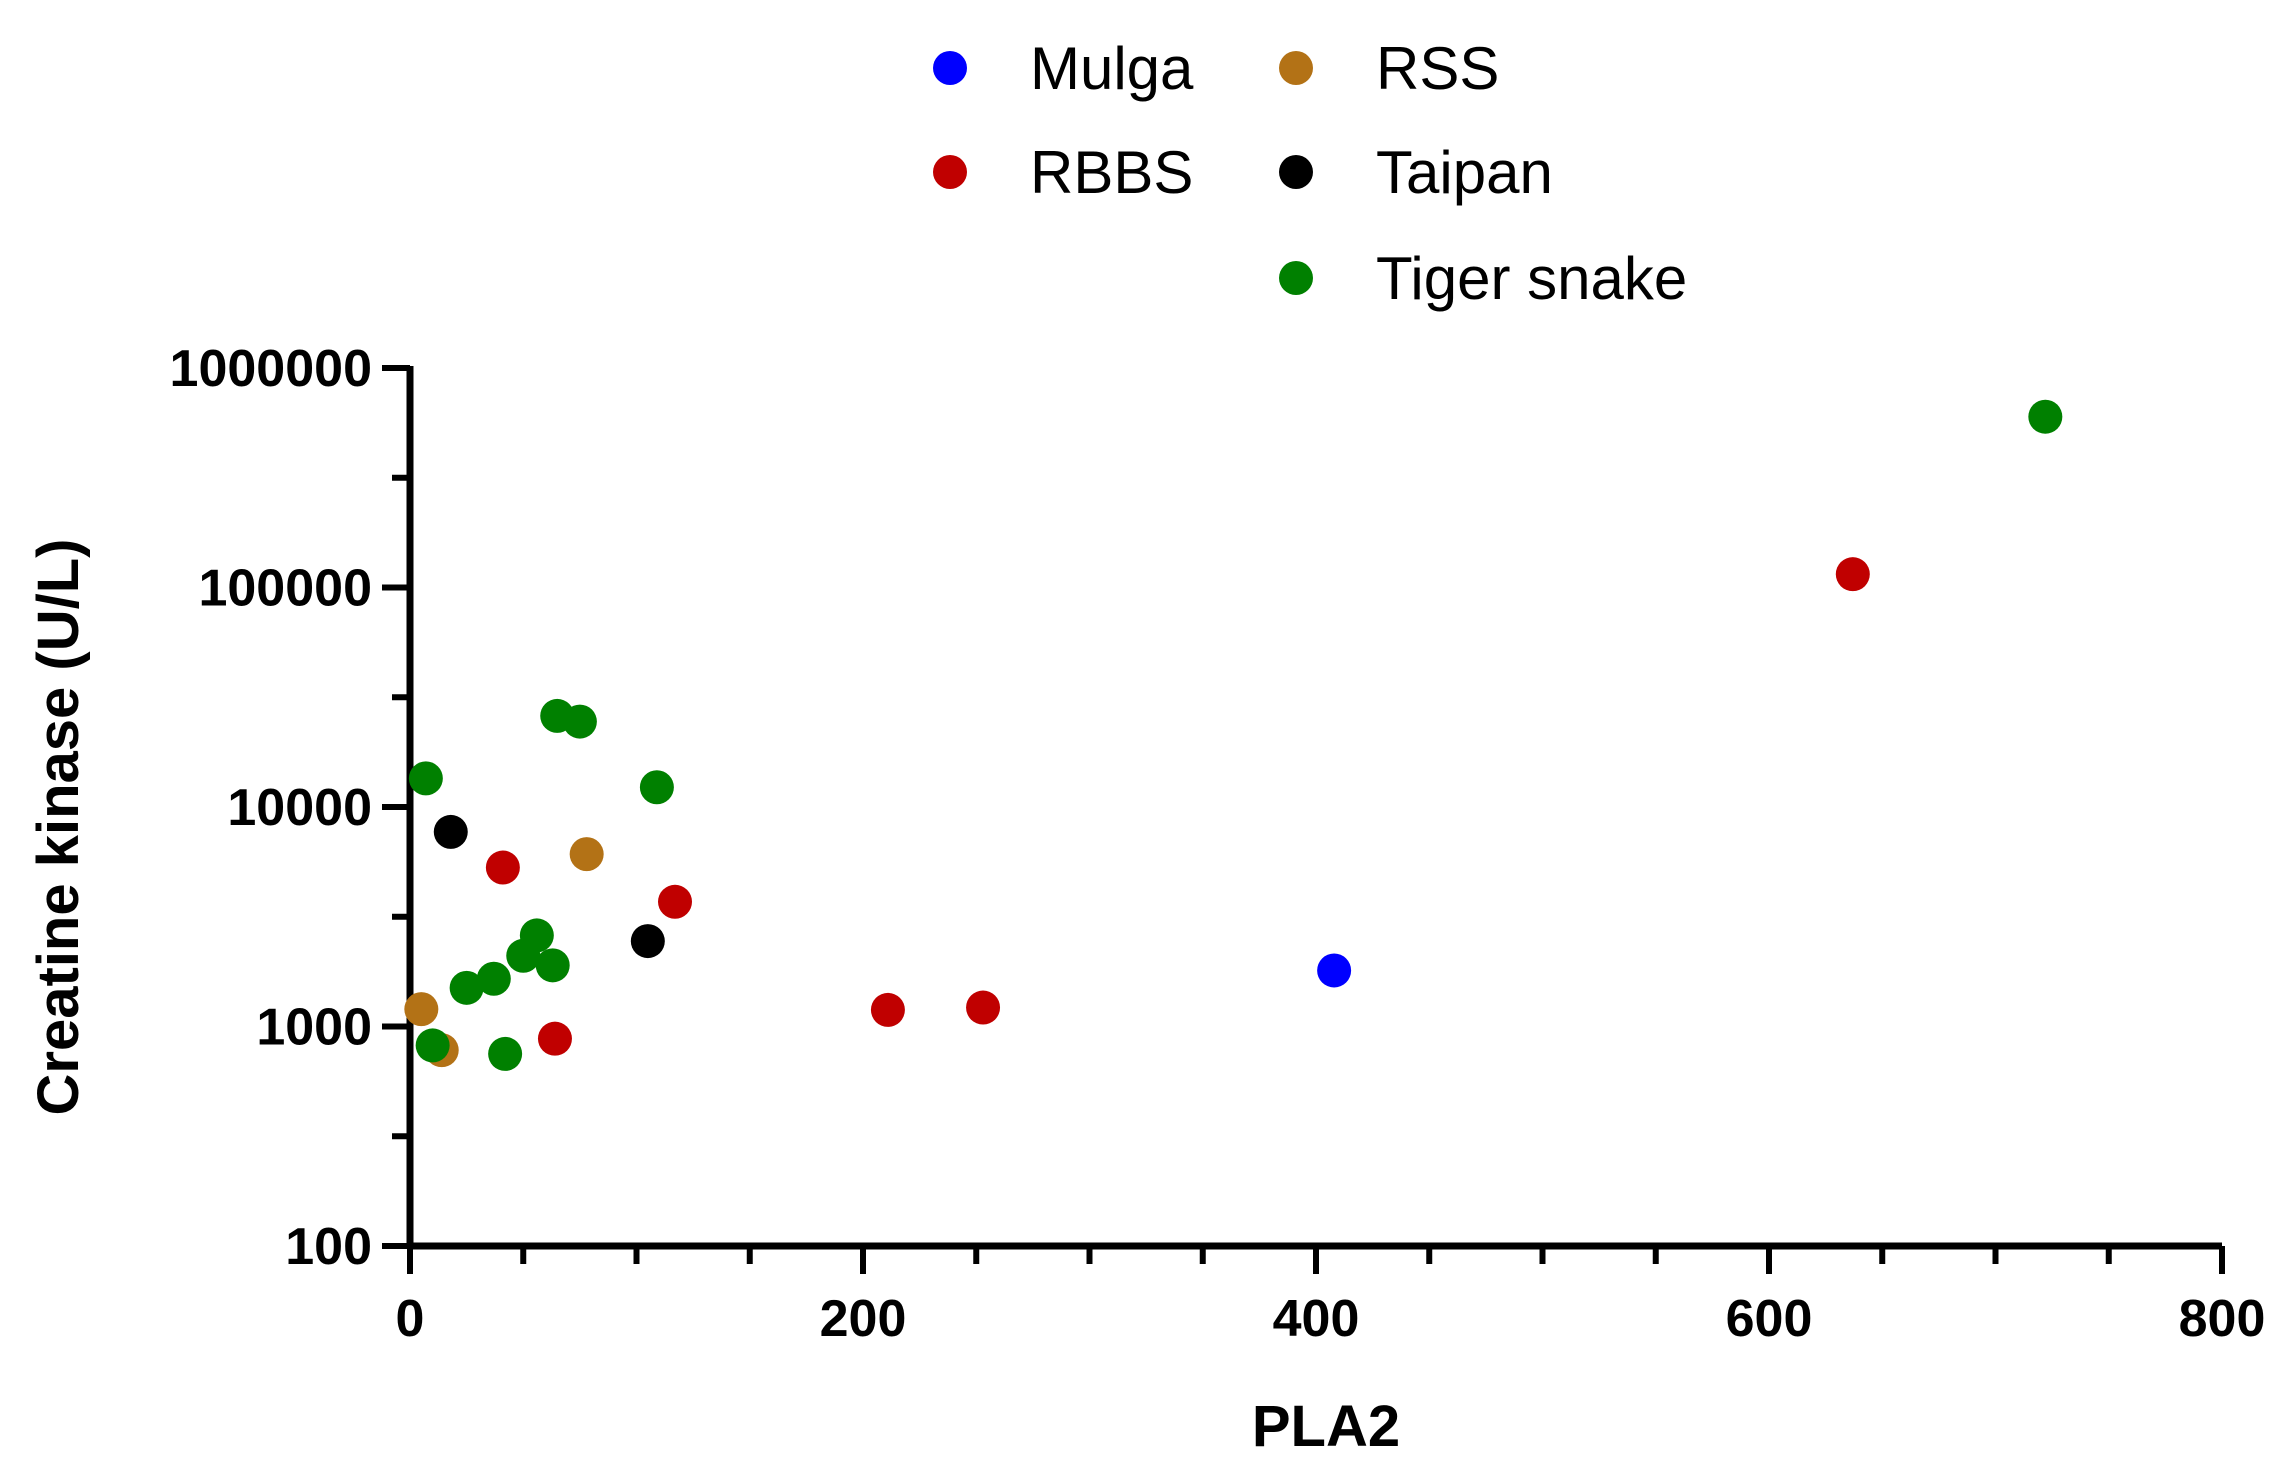 Image resolution: width=2291 pixels, height=1482 pixels. I want to click on y-tick-label: 10000, so click(299, 808).